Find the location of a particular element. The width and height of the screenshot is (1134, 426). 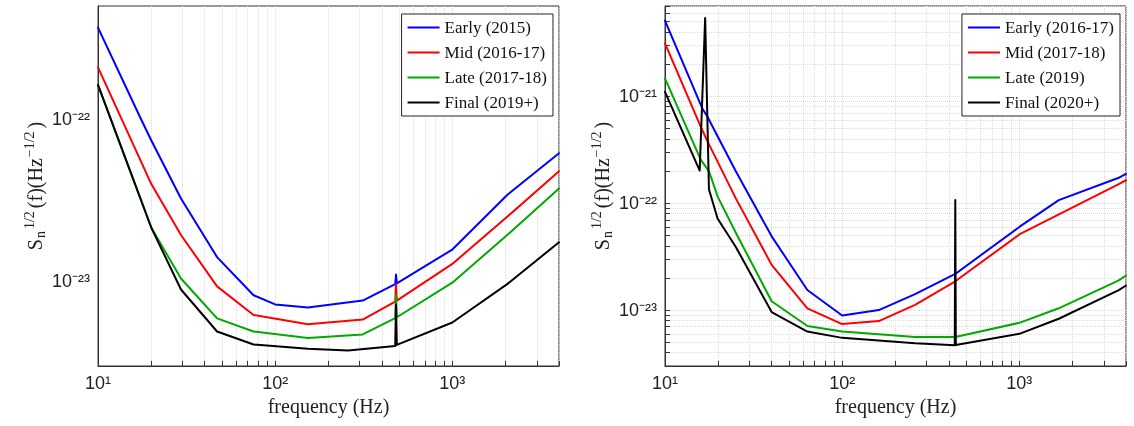

legend-label: Mid (2017-18) is located at coordinates (1055, 52).